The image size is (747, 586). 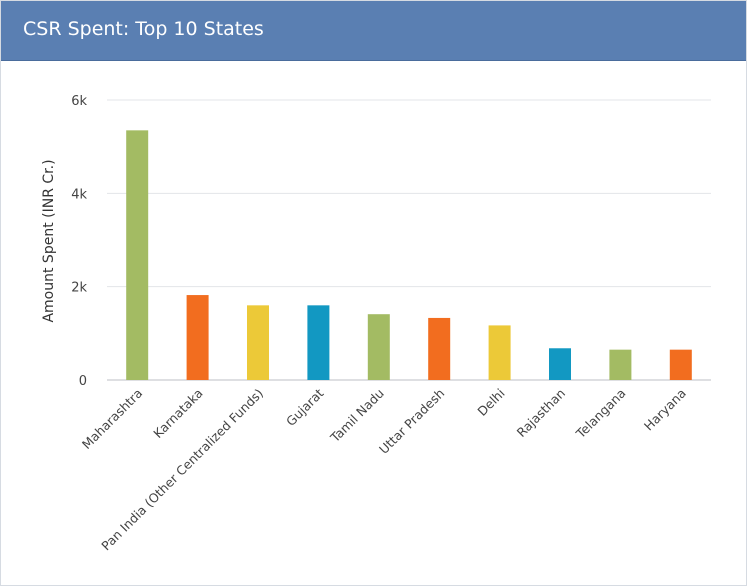 I want to click on x-tick-label: Delhi, so click(x=490, y=402).